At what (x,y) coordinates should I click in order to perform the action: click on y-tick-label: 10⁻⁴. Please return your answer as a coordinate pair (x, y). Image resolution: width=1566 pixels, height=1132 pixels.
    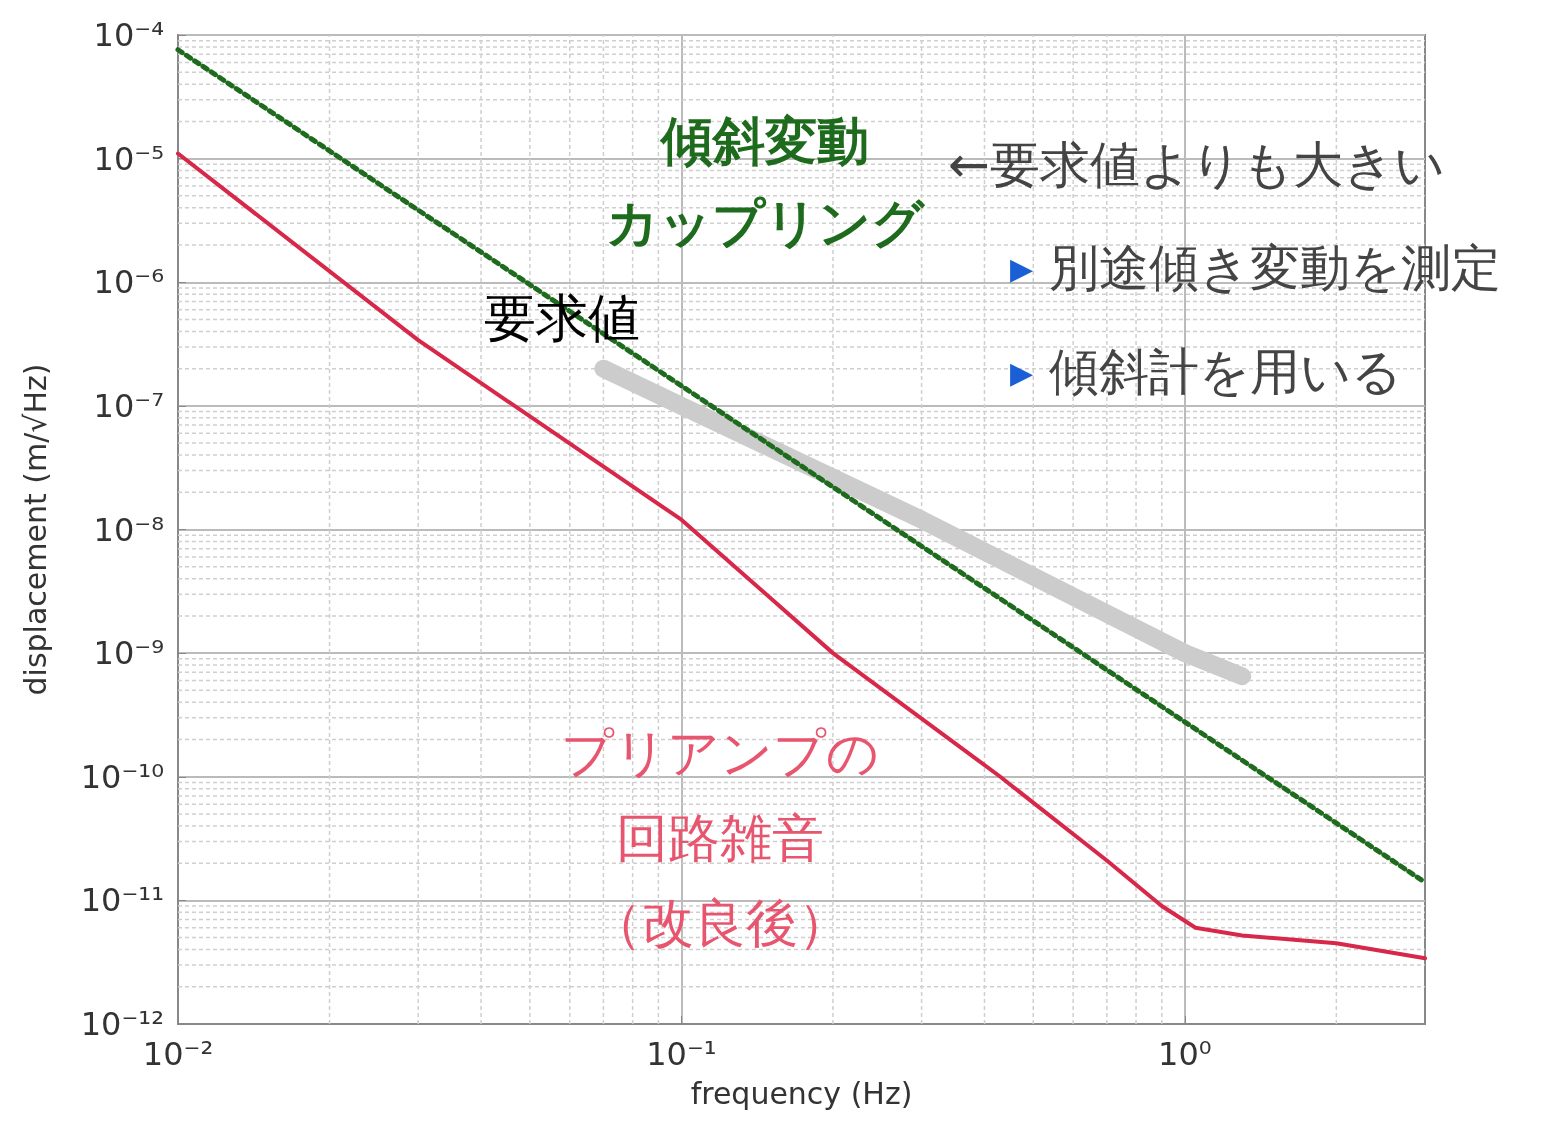
    Looking at the image, I should click on (128, 35).